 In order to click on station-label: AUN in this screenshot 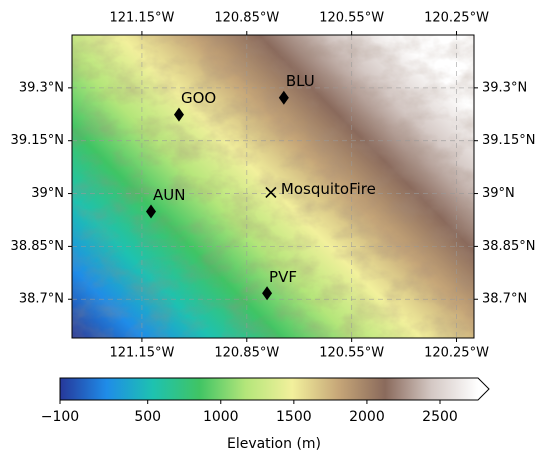, I will do `click(169, 195)`.